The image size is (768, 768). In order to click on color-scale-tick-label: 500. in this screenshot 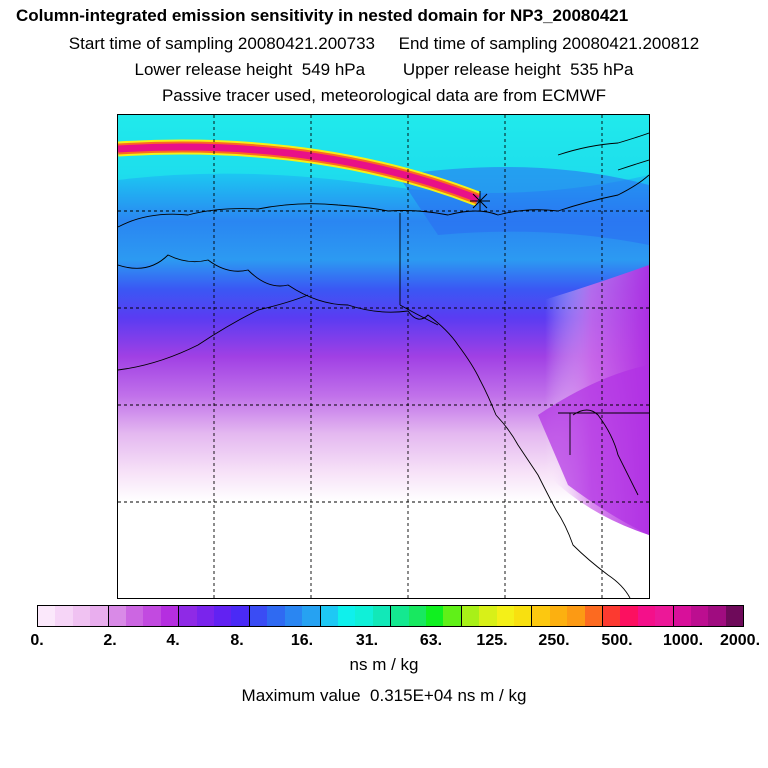, I will do `click(617, 640)`.